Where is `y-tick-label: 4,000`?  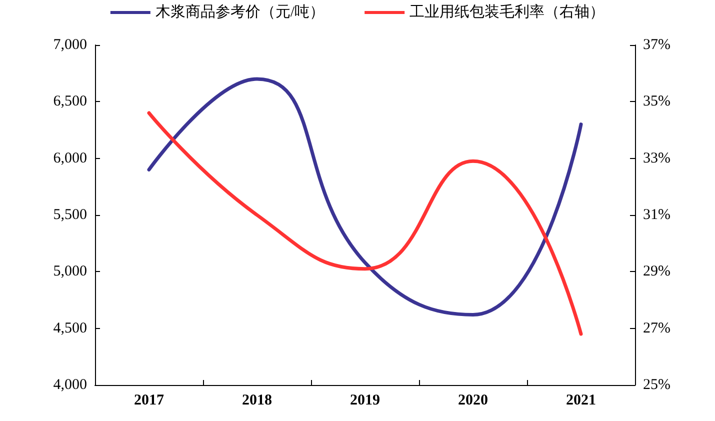
y-tick-label: 4,000 is located at coordinates (70, 385).